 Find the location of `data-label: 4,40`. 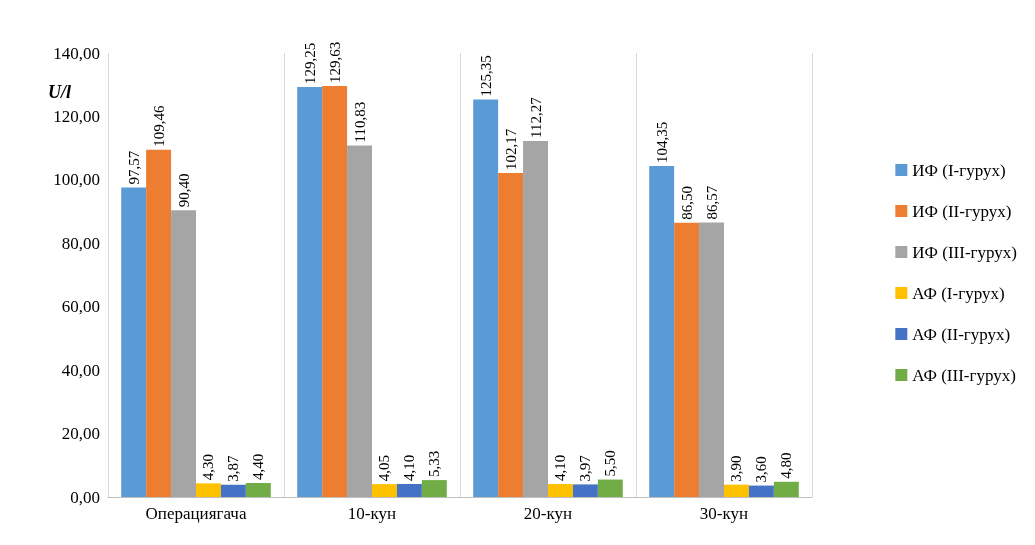

data-label: 4,40 is located at coordinates (258, 467).